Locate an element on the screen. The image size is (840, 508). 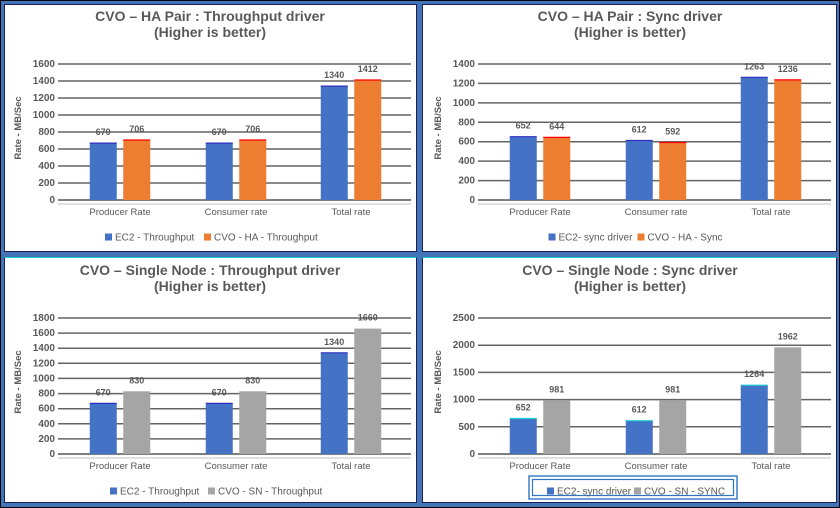
svg-text: 2000 is located at coordinates (464, 345).